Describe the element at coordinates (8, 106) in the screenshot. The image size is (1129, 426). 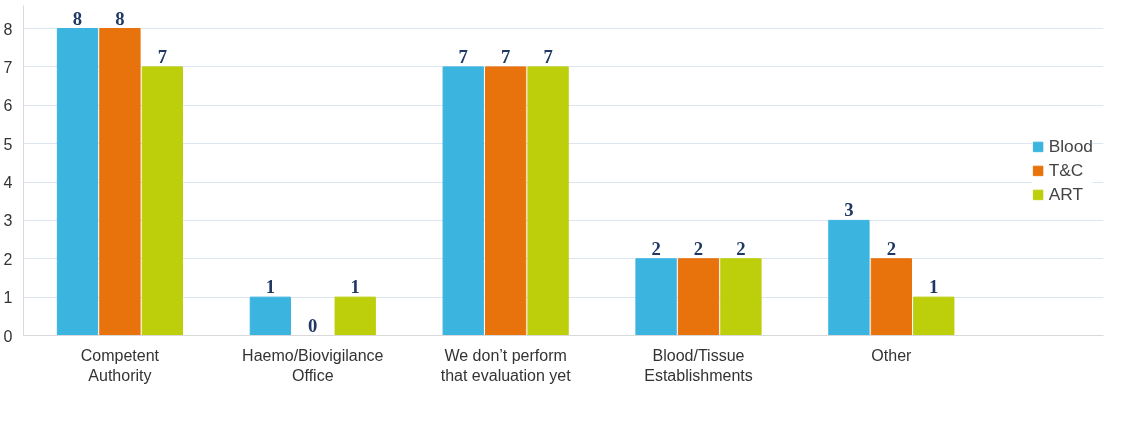
I see `y-tick-label: 6` at that location.